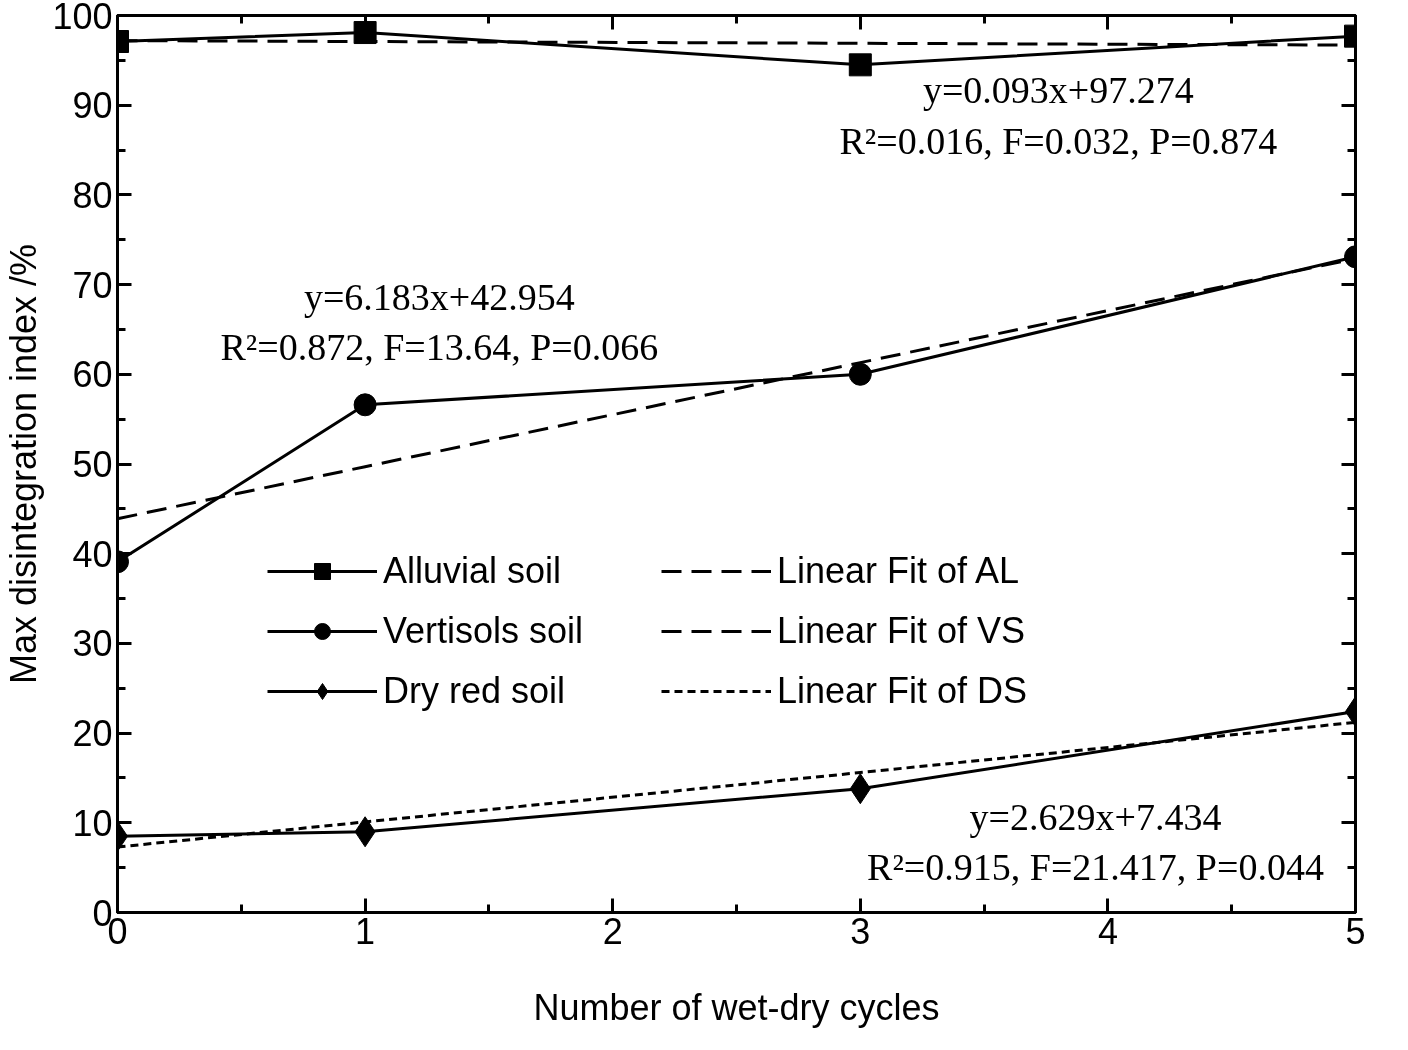 This screenshot has height=1050, width=1408. I want to click on x-axis-title: Number of wet-dry cycles, so click(736, 1007).